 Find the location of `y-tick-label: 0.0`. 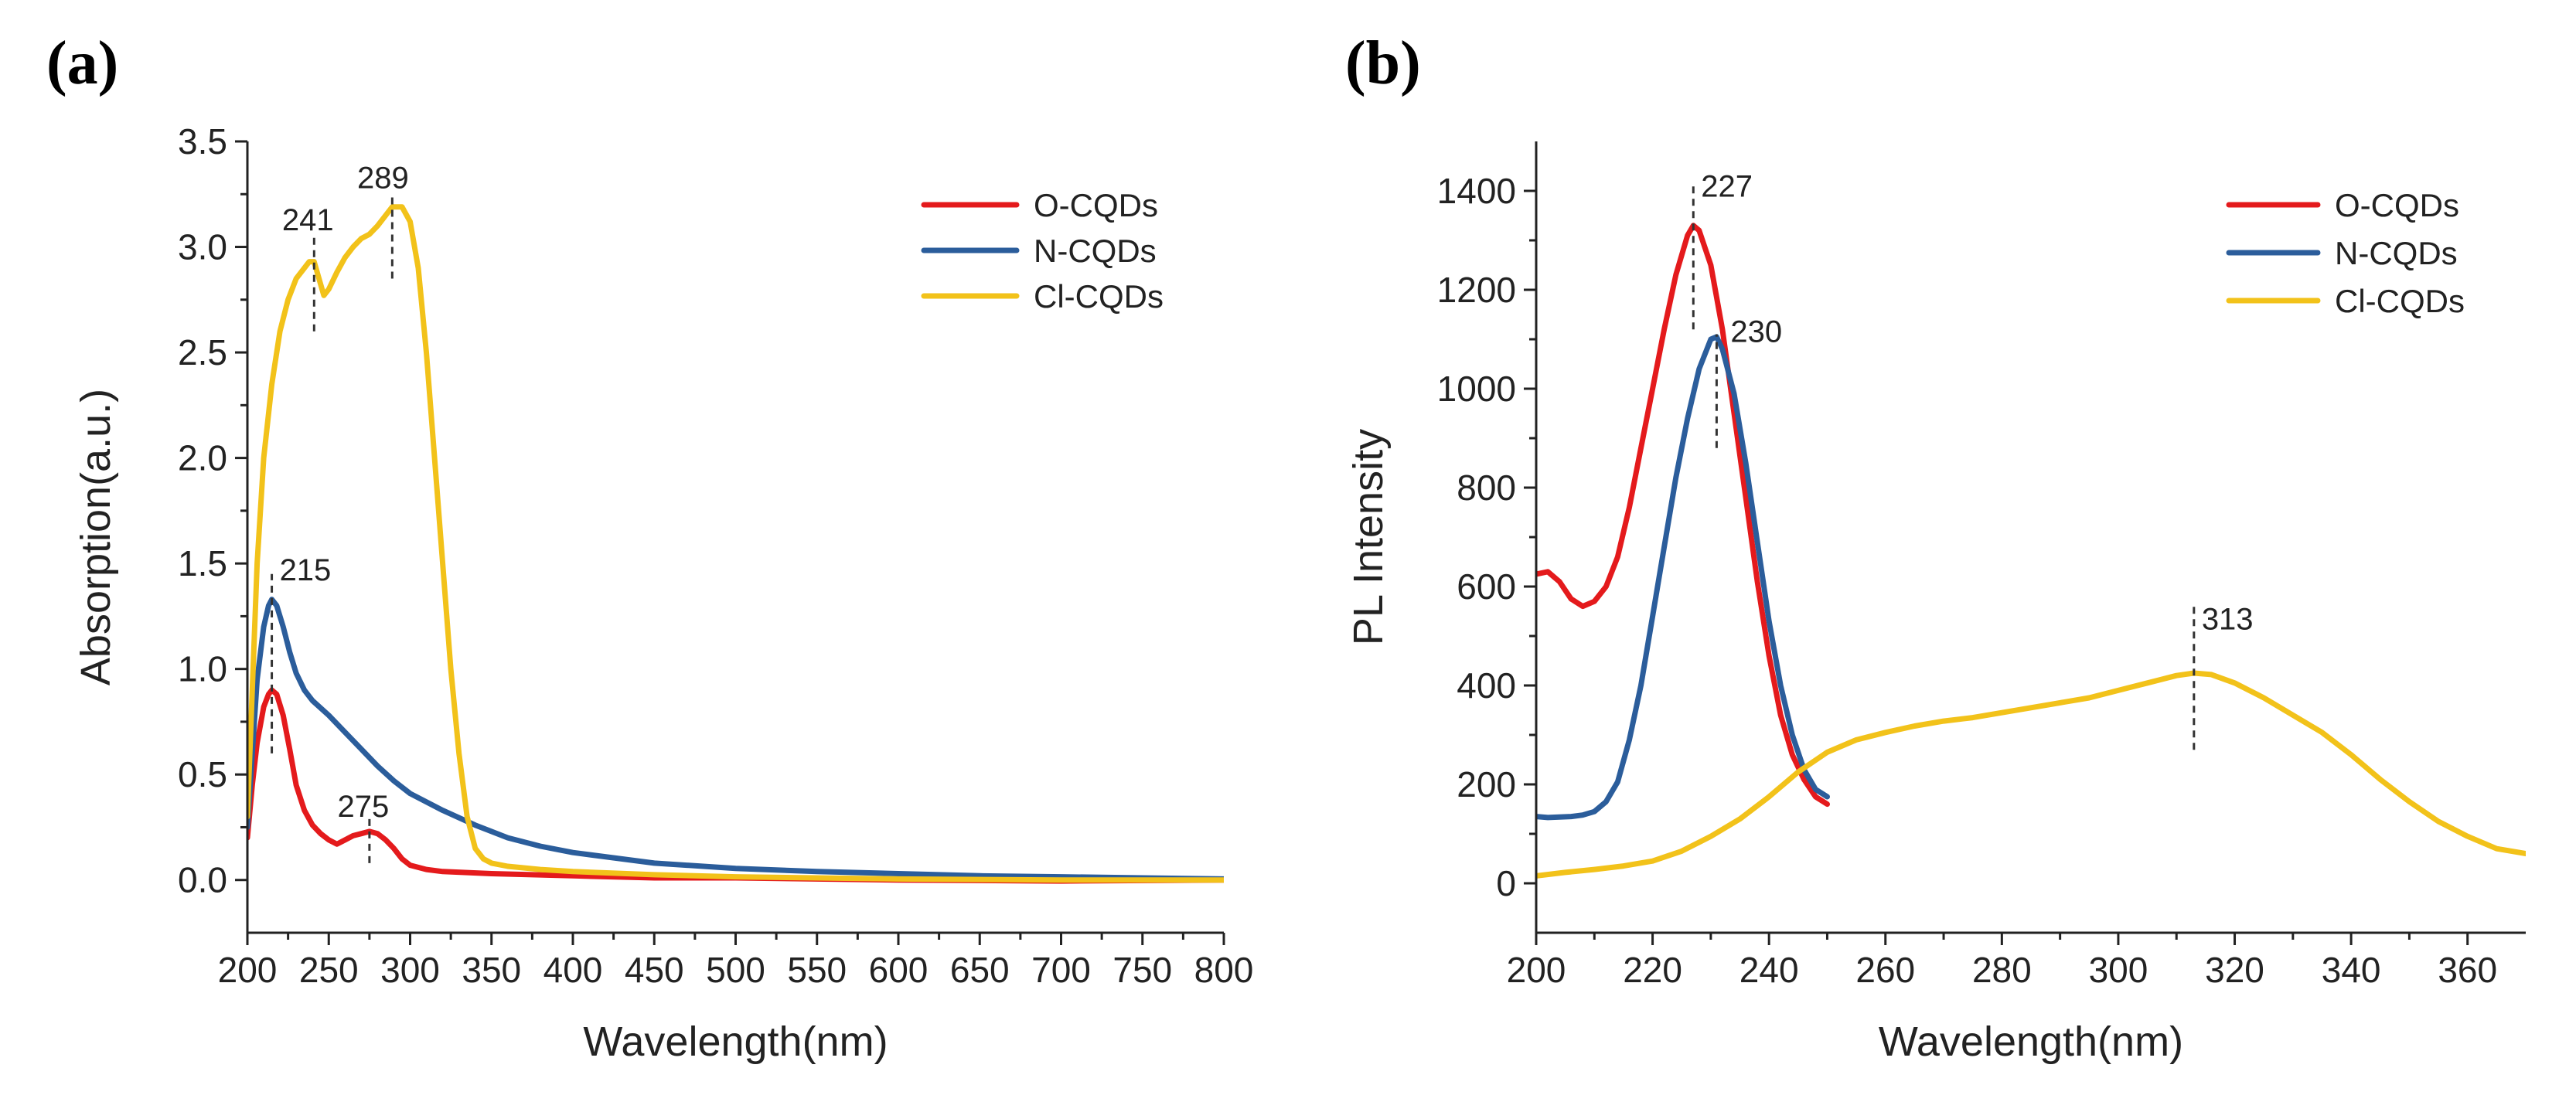

y-tick-label: 0.0 is located at coordinates (202, 880).